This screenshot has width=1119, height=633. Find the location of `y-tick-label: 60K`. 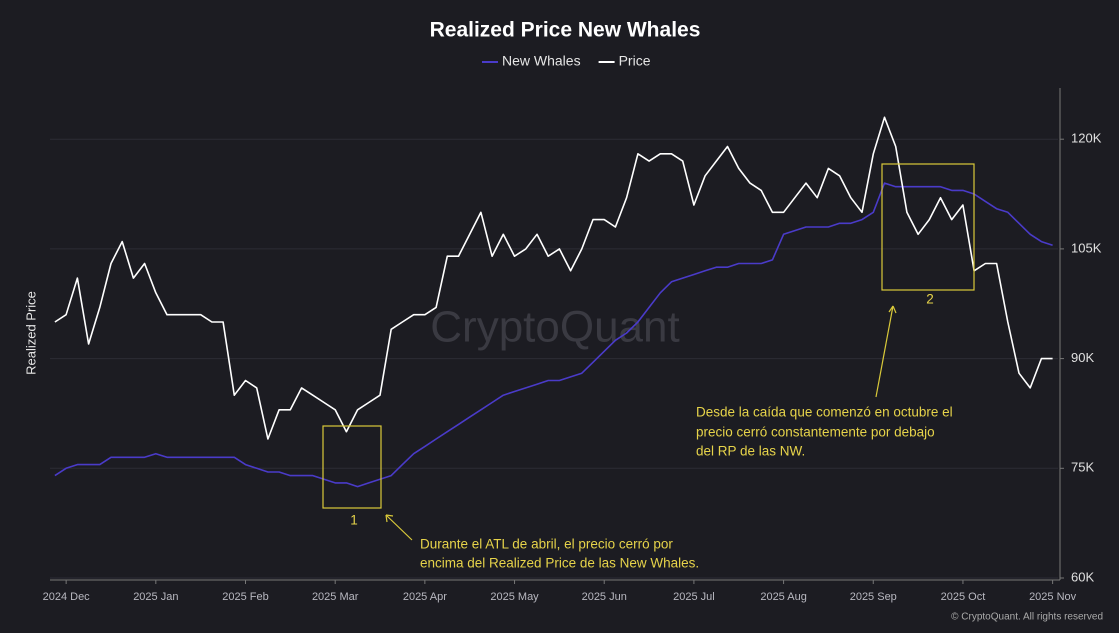

y-tick-label: 60K is located at coordinates (1082, 576).